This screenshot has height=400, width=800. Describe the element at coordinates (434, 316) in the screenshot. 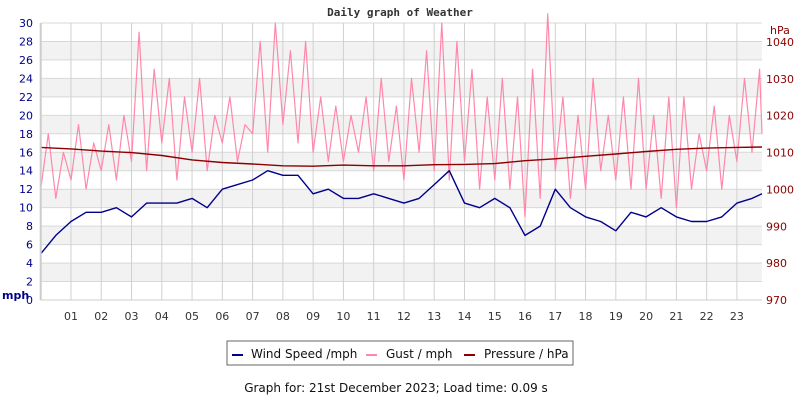

I see `x-tick-label: 13` at that location.